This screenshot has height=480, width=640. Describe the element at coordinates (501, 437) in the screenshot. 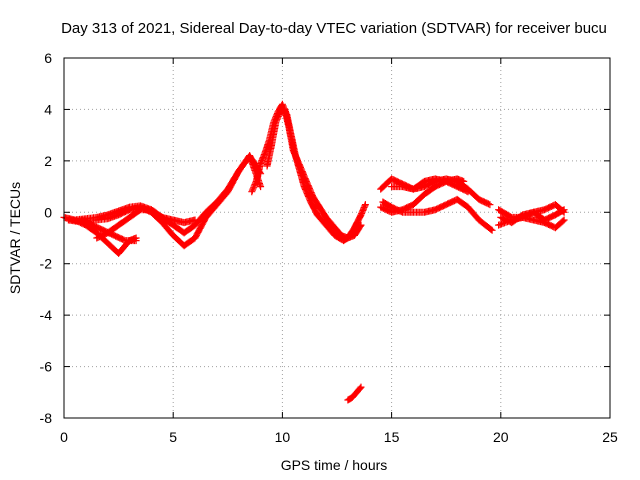

I see `x-tick-label: 20` at that location.